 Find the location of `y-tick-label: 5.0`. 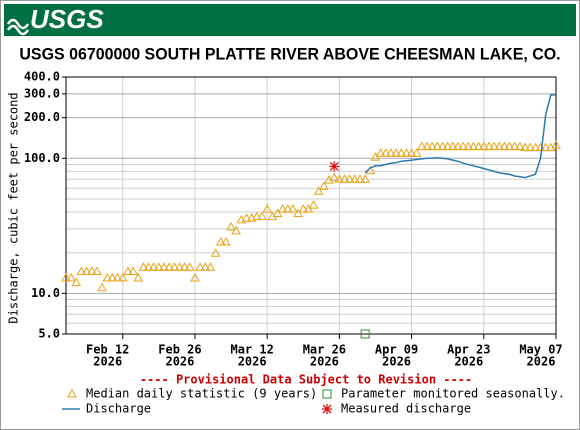

y-tick-label: 5.0 is located at coordinates (49, 334).